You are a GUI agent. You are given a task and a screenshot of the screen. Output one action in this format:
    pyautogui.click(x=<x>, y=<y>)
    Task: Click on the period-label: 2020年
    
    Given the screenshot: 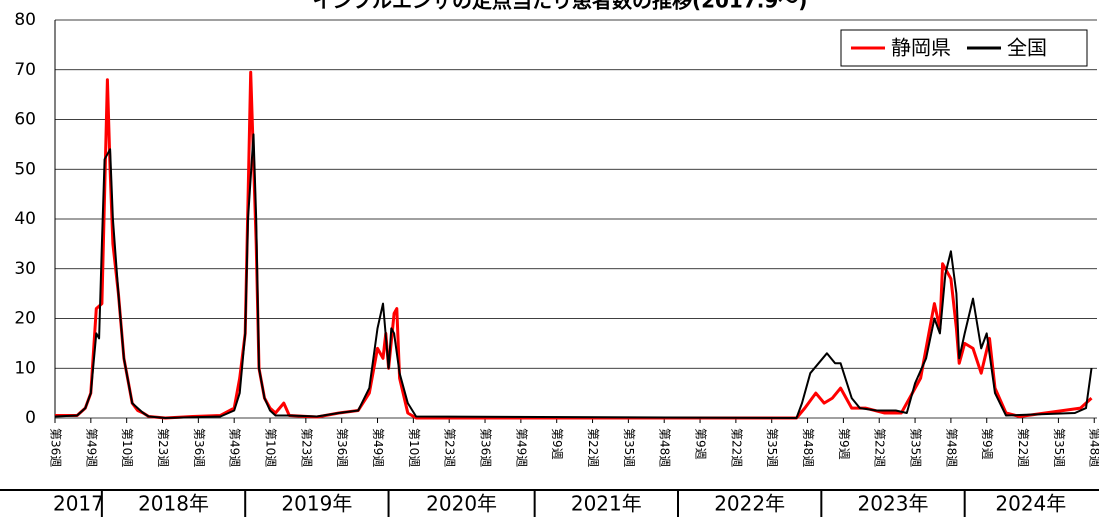 What is the action you would take?
    pyautogui.click(x=461, y=504)
    